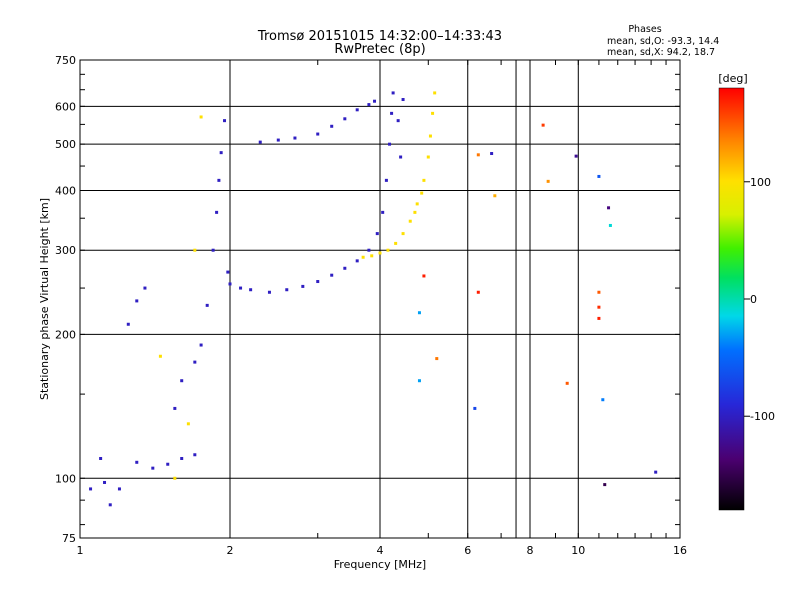  Describe the element at coordinates (530, 550) in the screenshot. I see `x-tick-label: 8` at that location.